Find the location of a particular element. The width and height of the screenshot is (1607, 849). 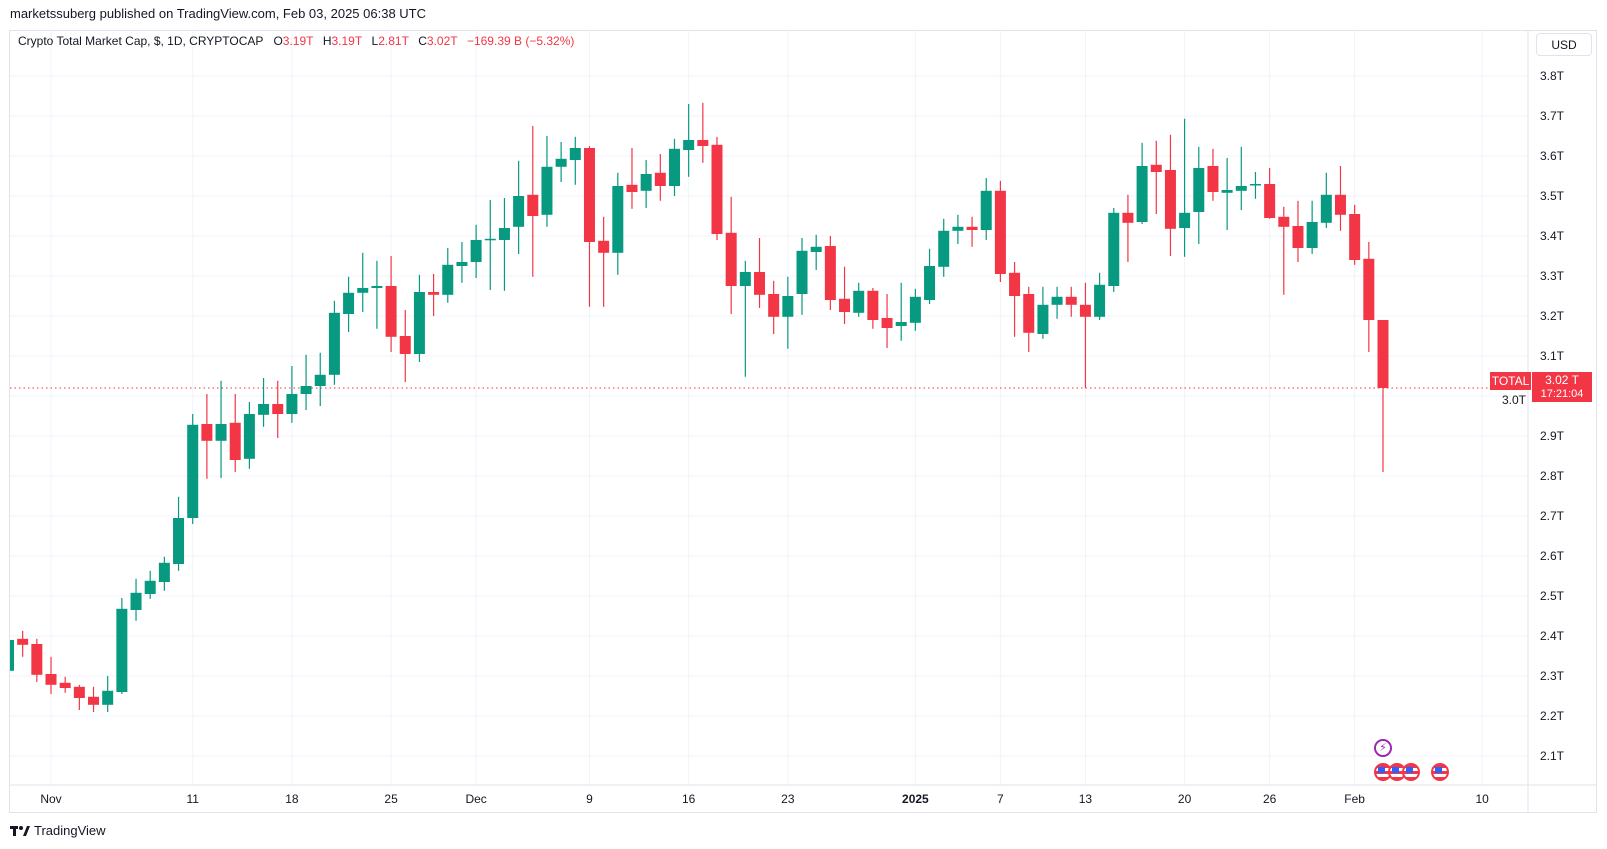

lightning-event-icon: ⚡ is located at coordinates (1383, 748).